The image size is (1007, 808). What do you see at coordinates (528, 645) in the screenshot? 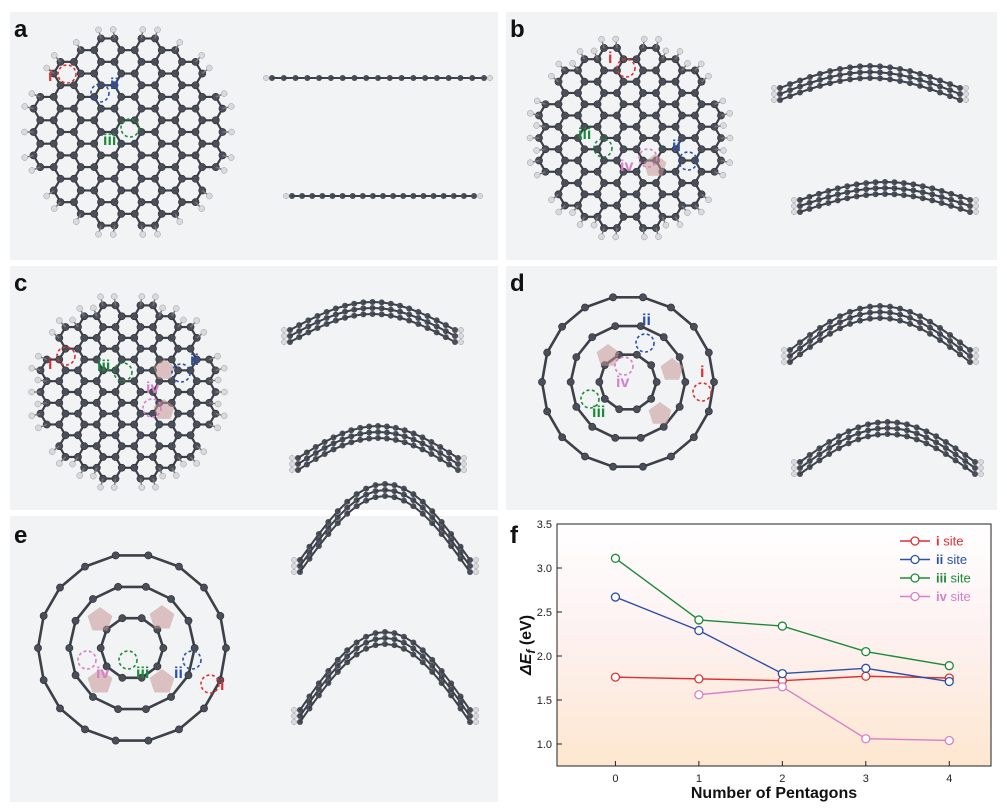
I see `y-axis-label: ΔEf (eV)` at bounding box center [528, 645].